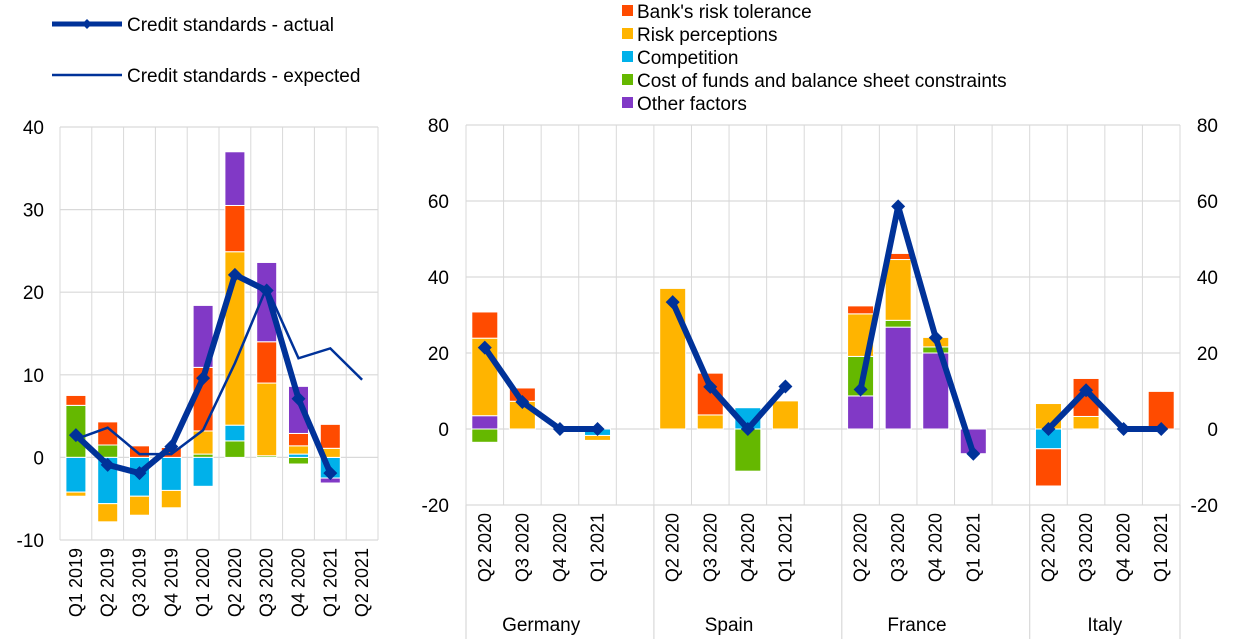  I want to click on y-tick-label: 30, so click(33, 211).